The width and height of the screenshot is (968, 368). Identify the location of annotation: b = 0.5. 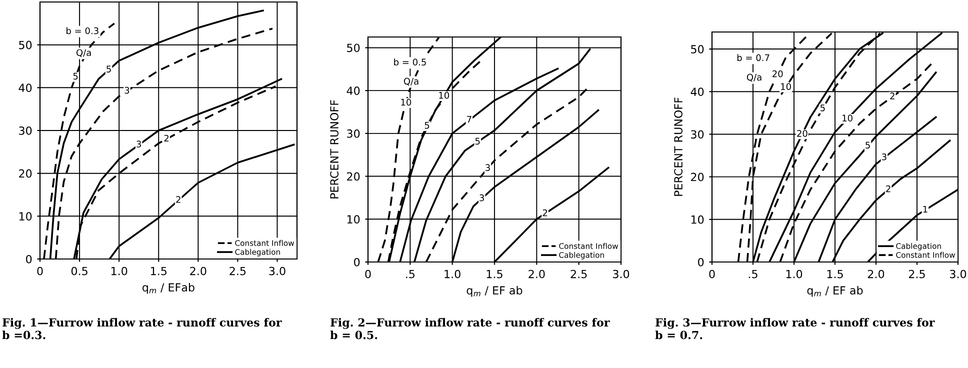
(410, 62).